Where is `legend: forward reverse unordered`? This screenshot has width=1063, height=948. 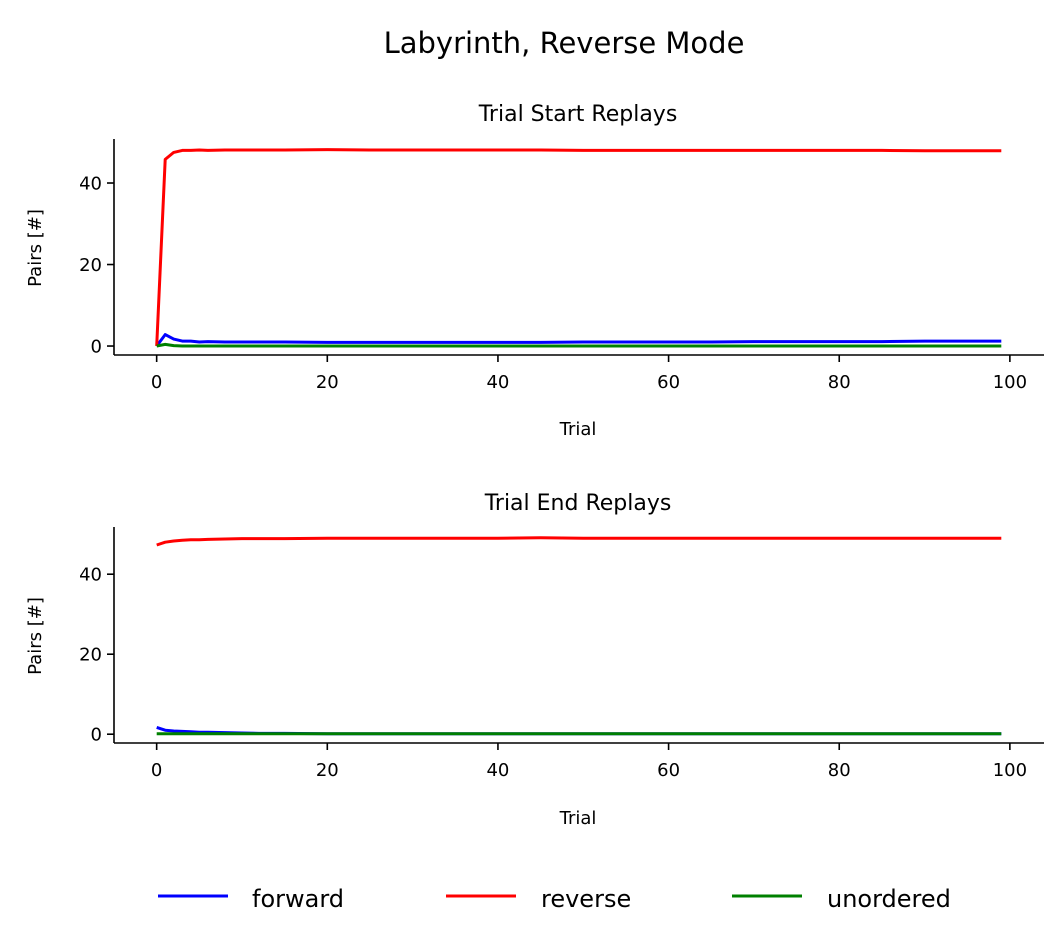
legend: forward reverse unordered is located at coordinates (554, 899).